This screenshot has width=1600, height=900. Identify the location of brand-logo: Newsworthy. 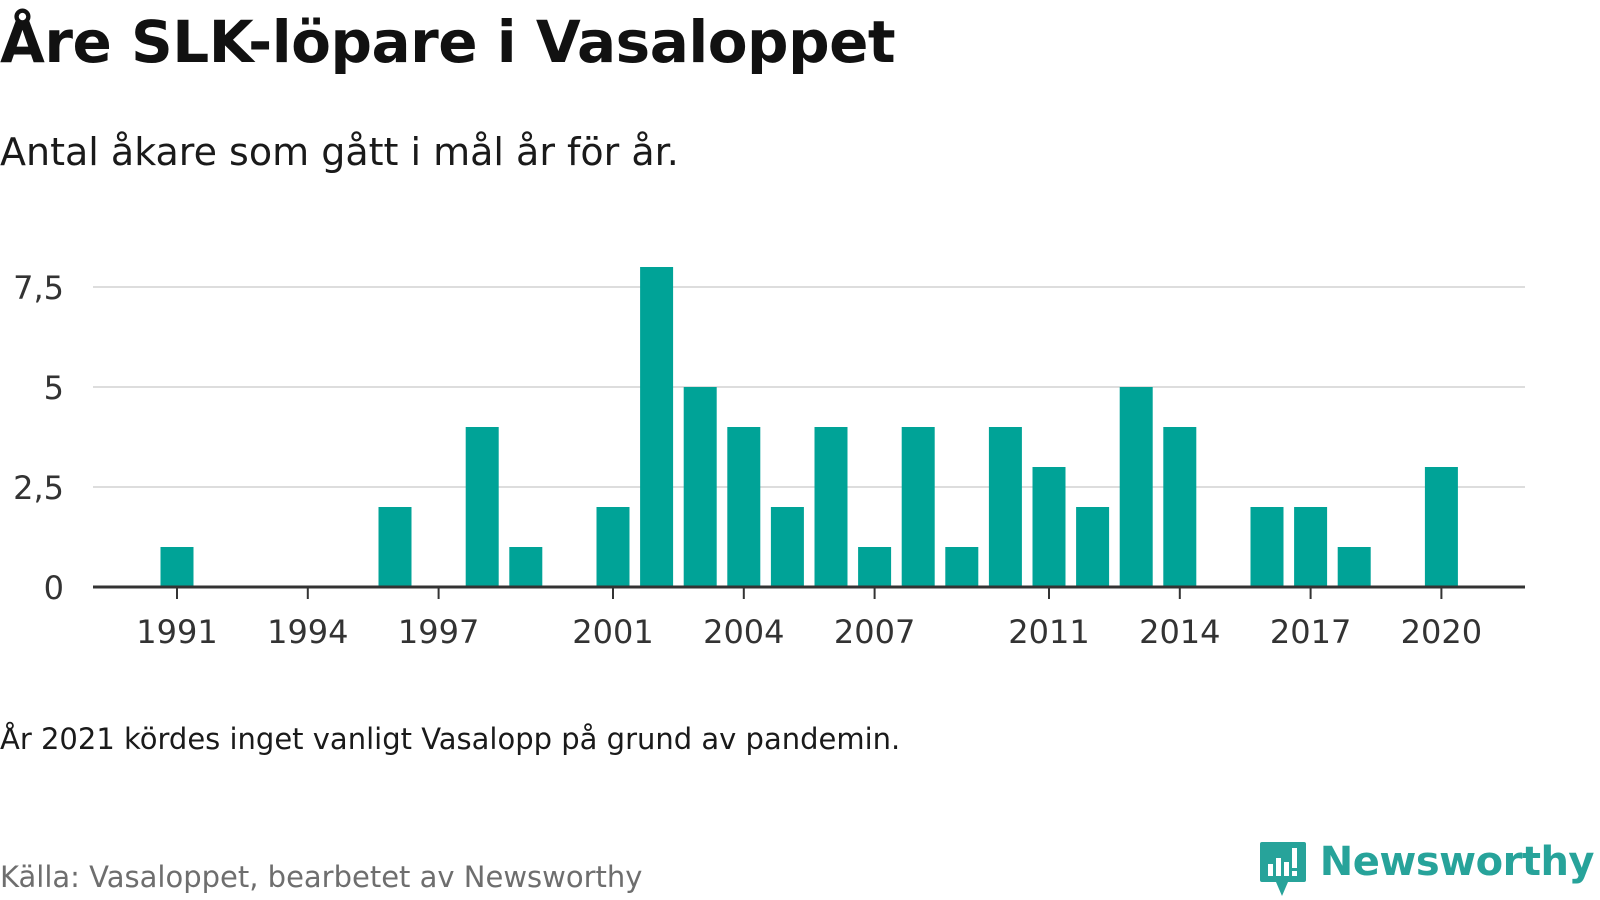
(1426, 868).